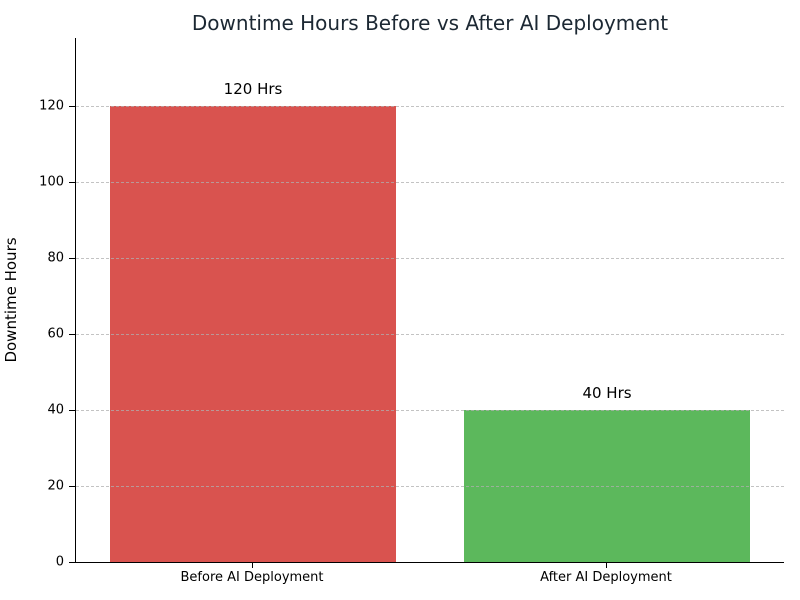  What do you see at coordinates (55, 410) in the screenshot?
I see `y-tick-label-40: 40` at bounding box center [55, 410].